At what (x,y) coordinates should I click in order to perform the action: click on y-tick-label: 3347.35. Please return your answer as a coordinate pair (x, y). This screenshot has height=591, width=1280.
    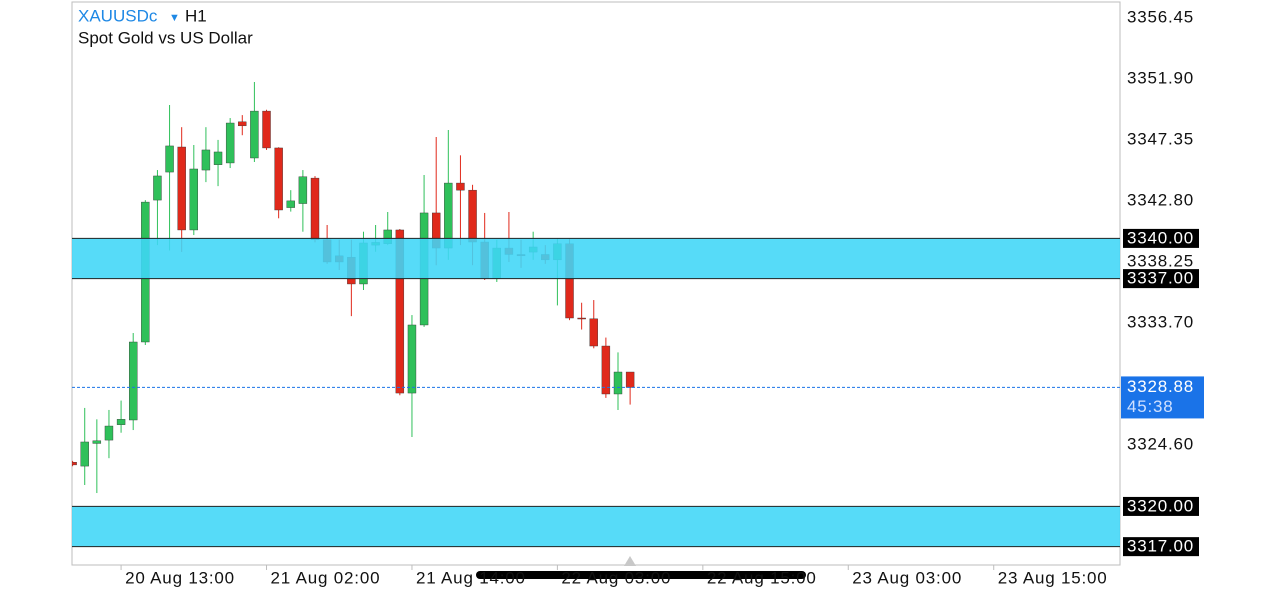
    Looking at the image, I should click on (1160, 138).